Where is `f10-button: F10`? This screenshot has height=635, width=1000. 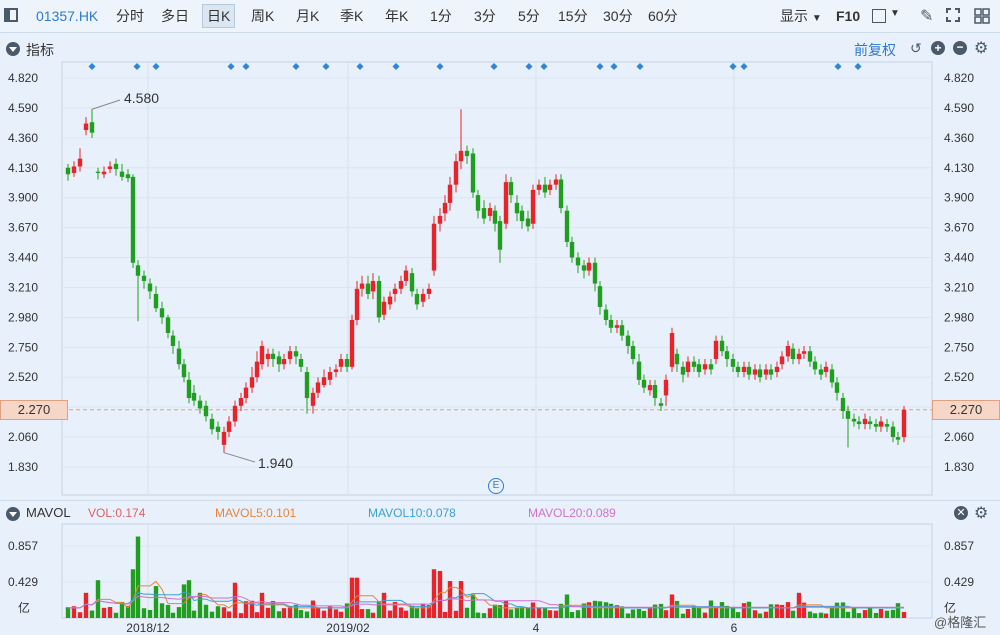 f10-button: F10 is located at coordinates (848, 16).